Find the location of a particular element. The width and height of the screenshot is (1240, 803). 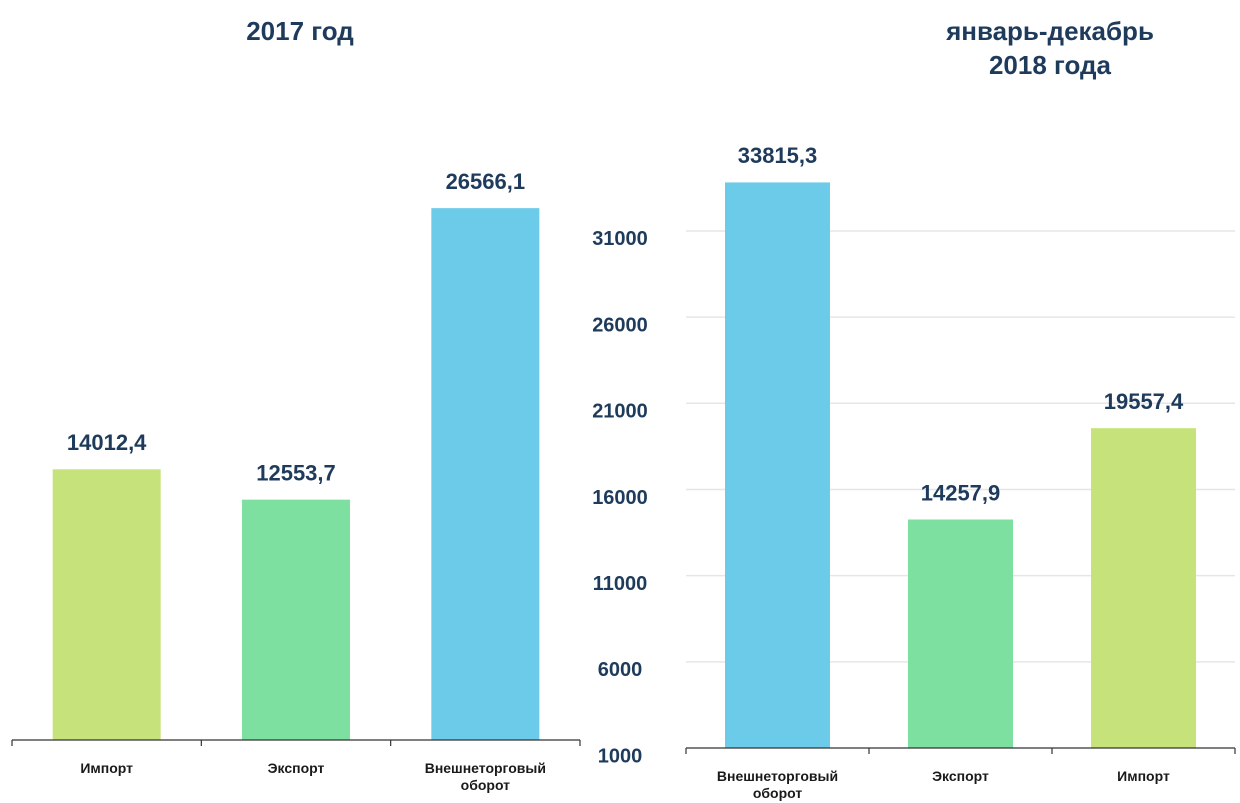

chart-title: 2017 год is located at coordinates (300, 31).